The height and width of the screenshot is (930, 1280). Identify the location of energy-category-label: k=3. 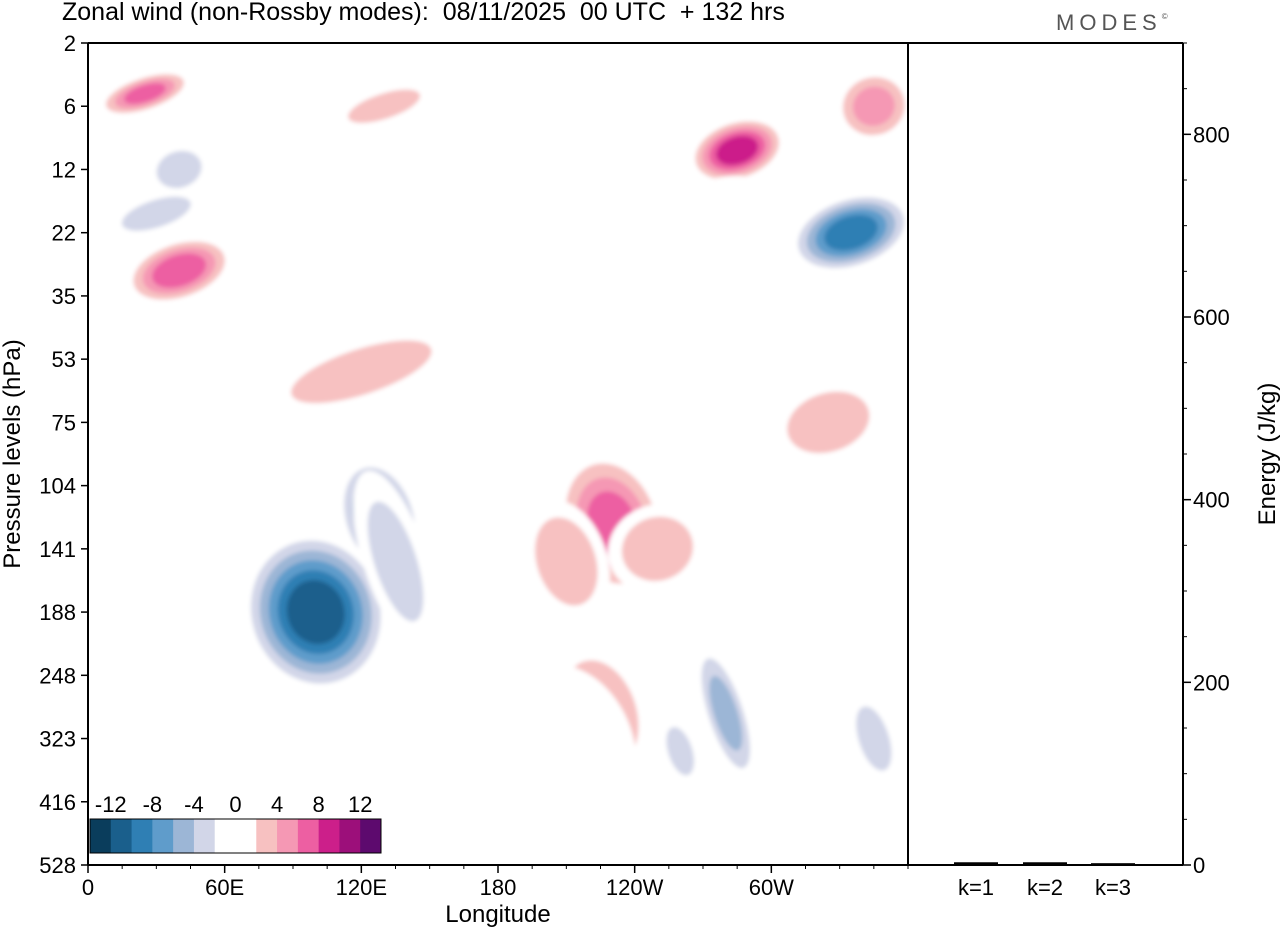
(1113, 887).